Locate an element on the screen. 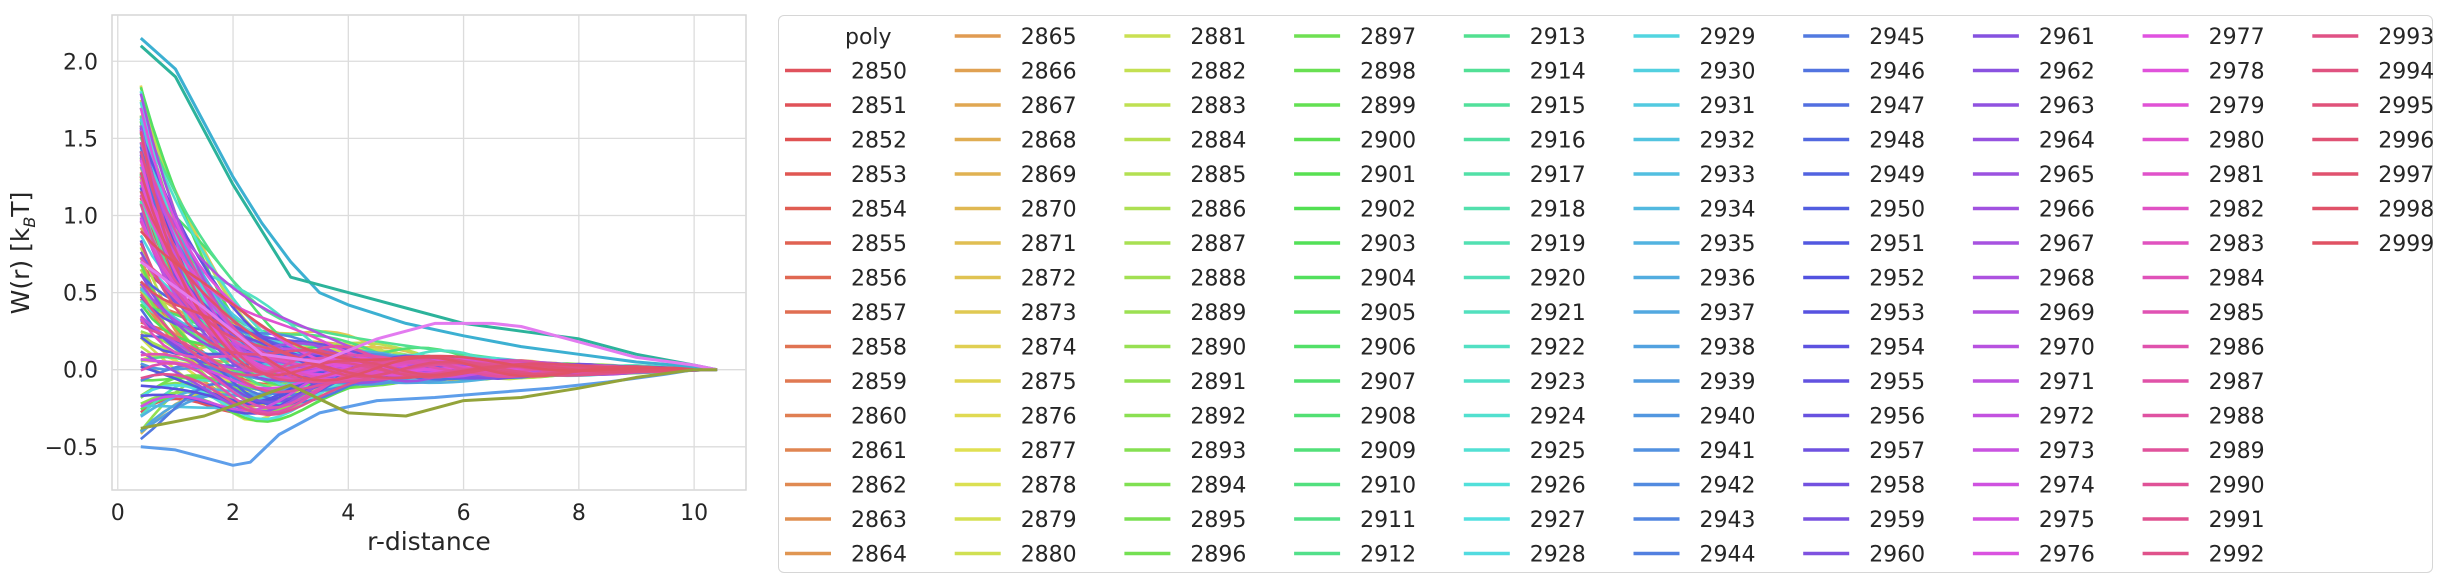  y-tick-label: 0.0 is located at coordinates (80, 371).